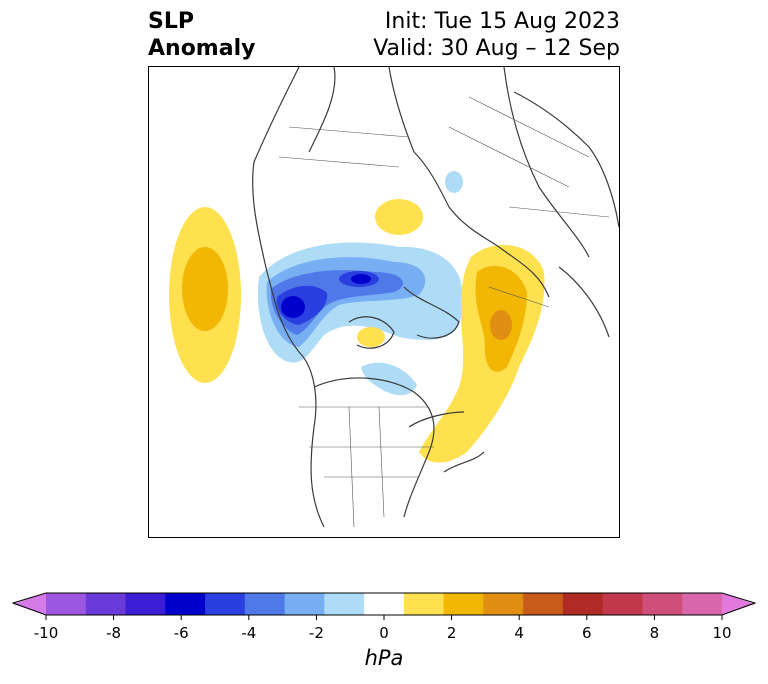 Image resolution: width=768 pixels, height=684 pixels. Describe the element at coordinates (451, 633) in the screenshot. I see `colorbar-tick-label: 2` at that location.